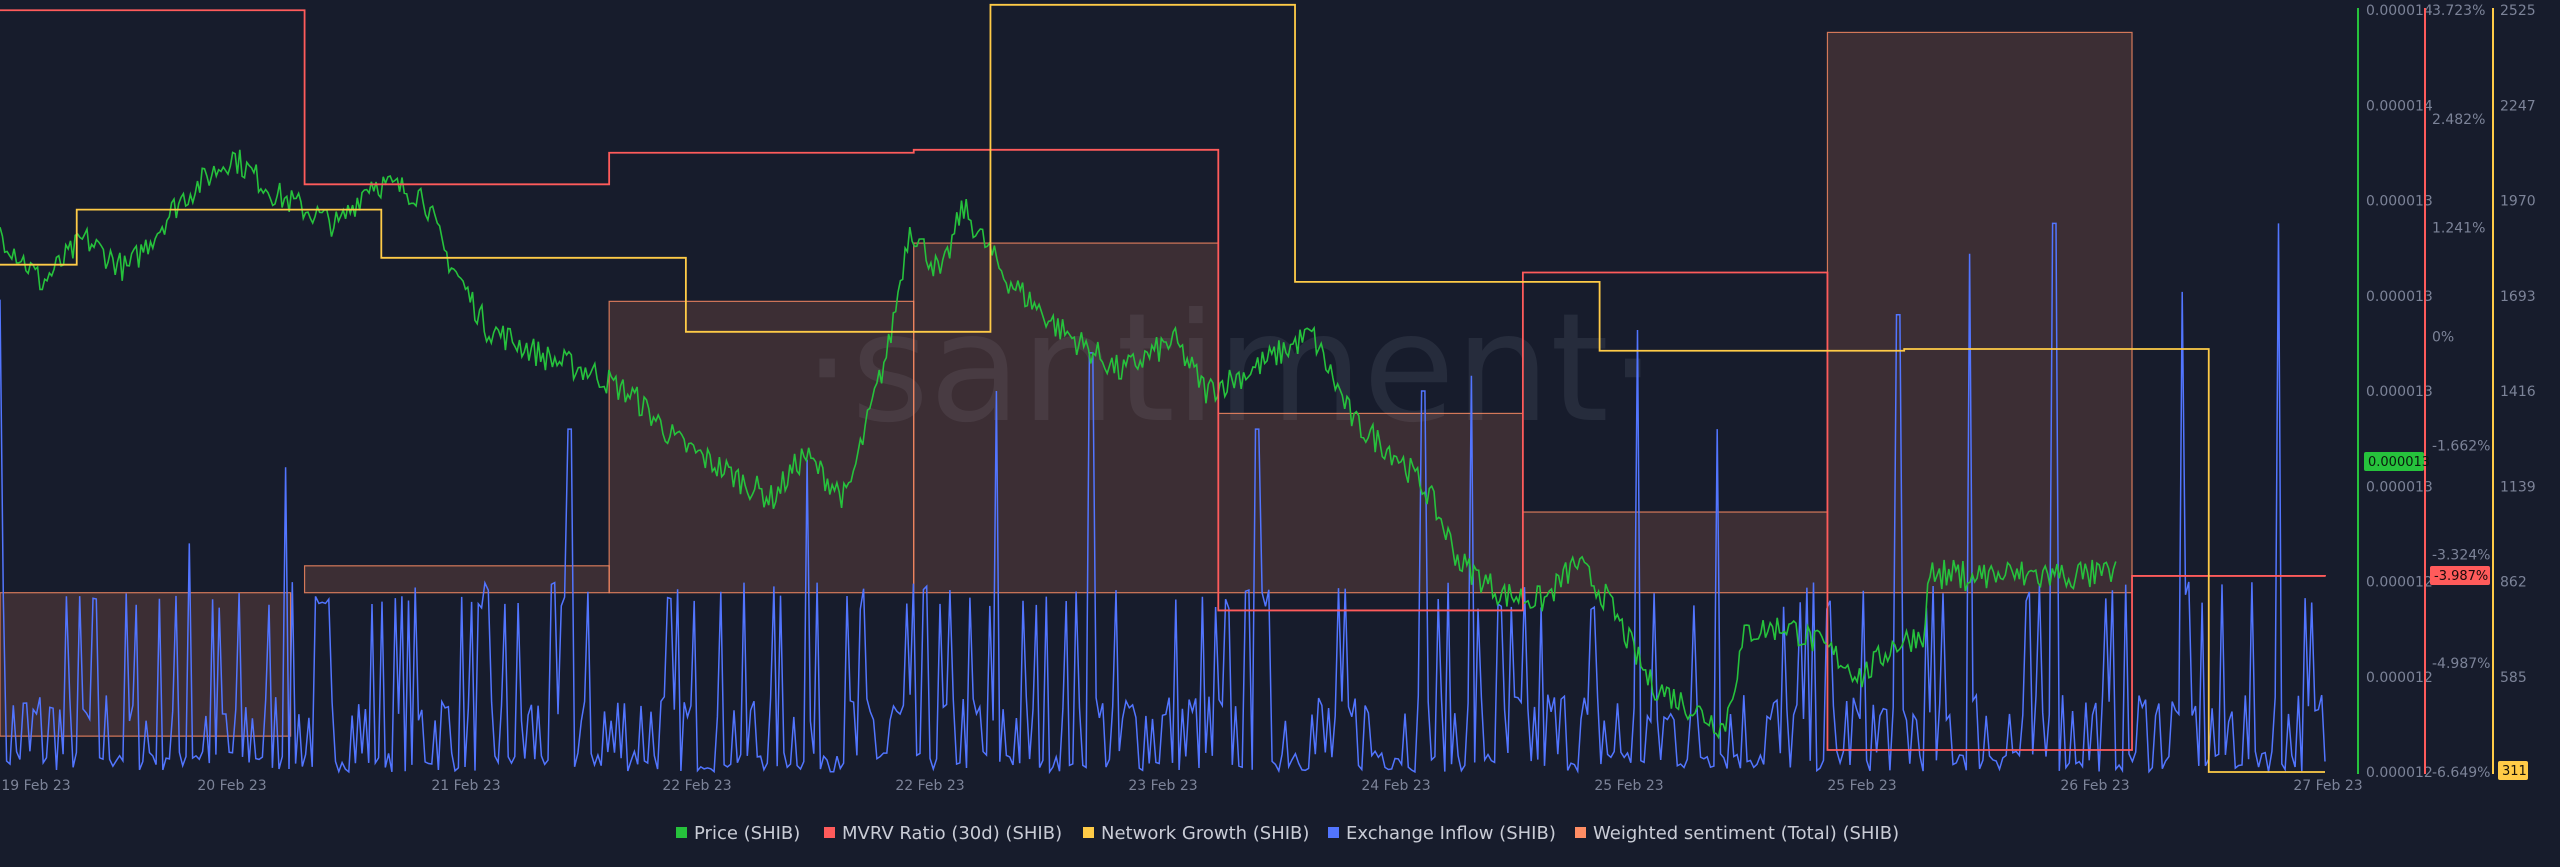 The image size is (2560, 867). I want to click on network-axis-tick-0: 2525, so click(2518, 11).